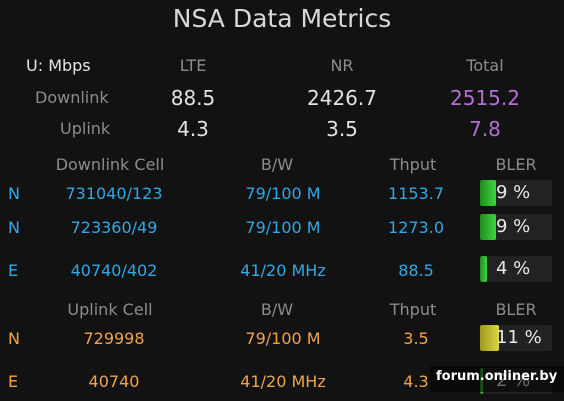  What do you see at coordinates (114, 270) in the screenshot?
I see `dl-row3-cell: 40740/402` at bounding box center [114, 270].